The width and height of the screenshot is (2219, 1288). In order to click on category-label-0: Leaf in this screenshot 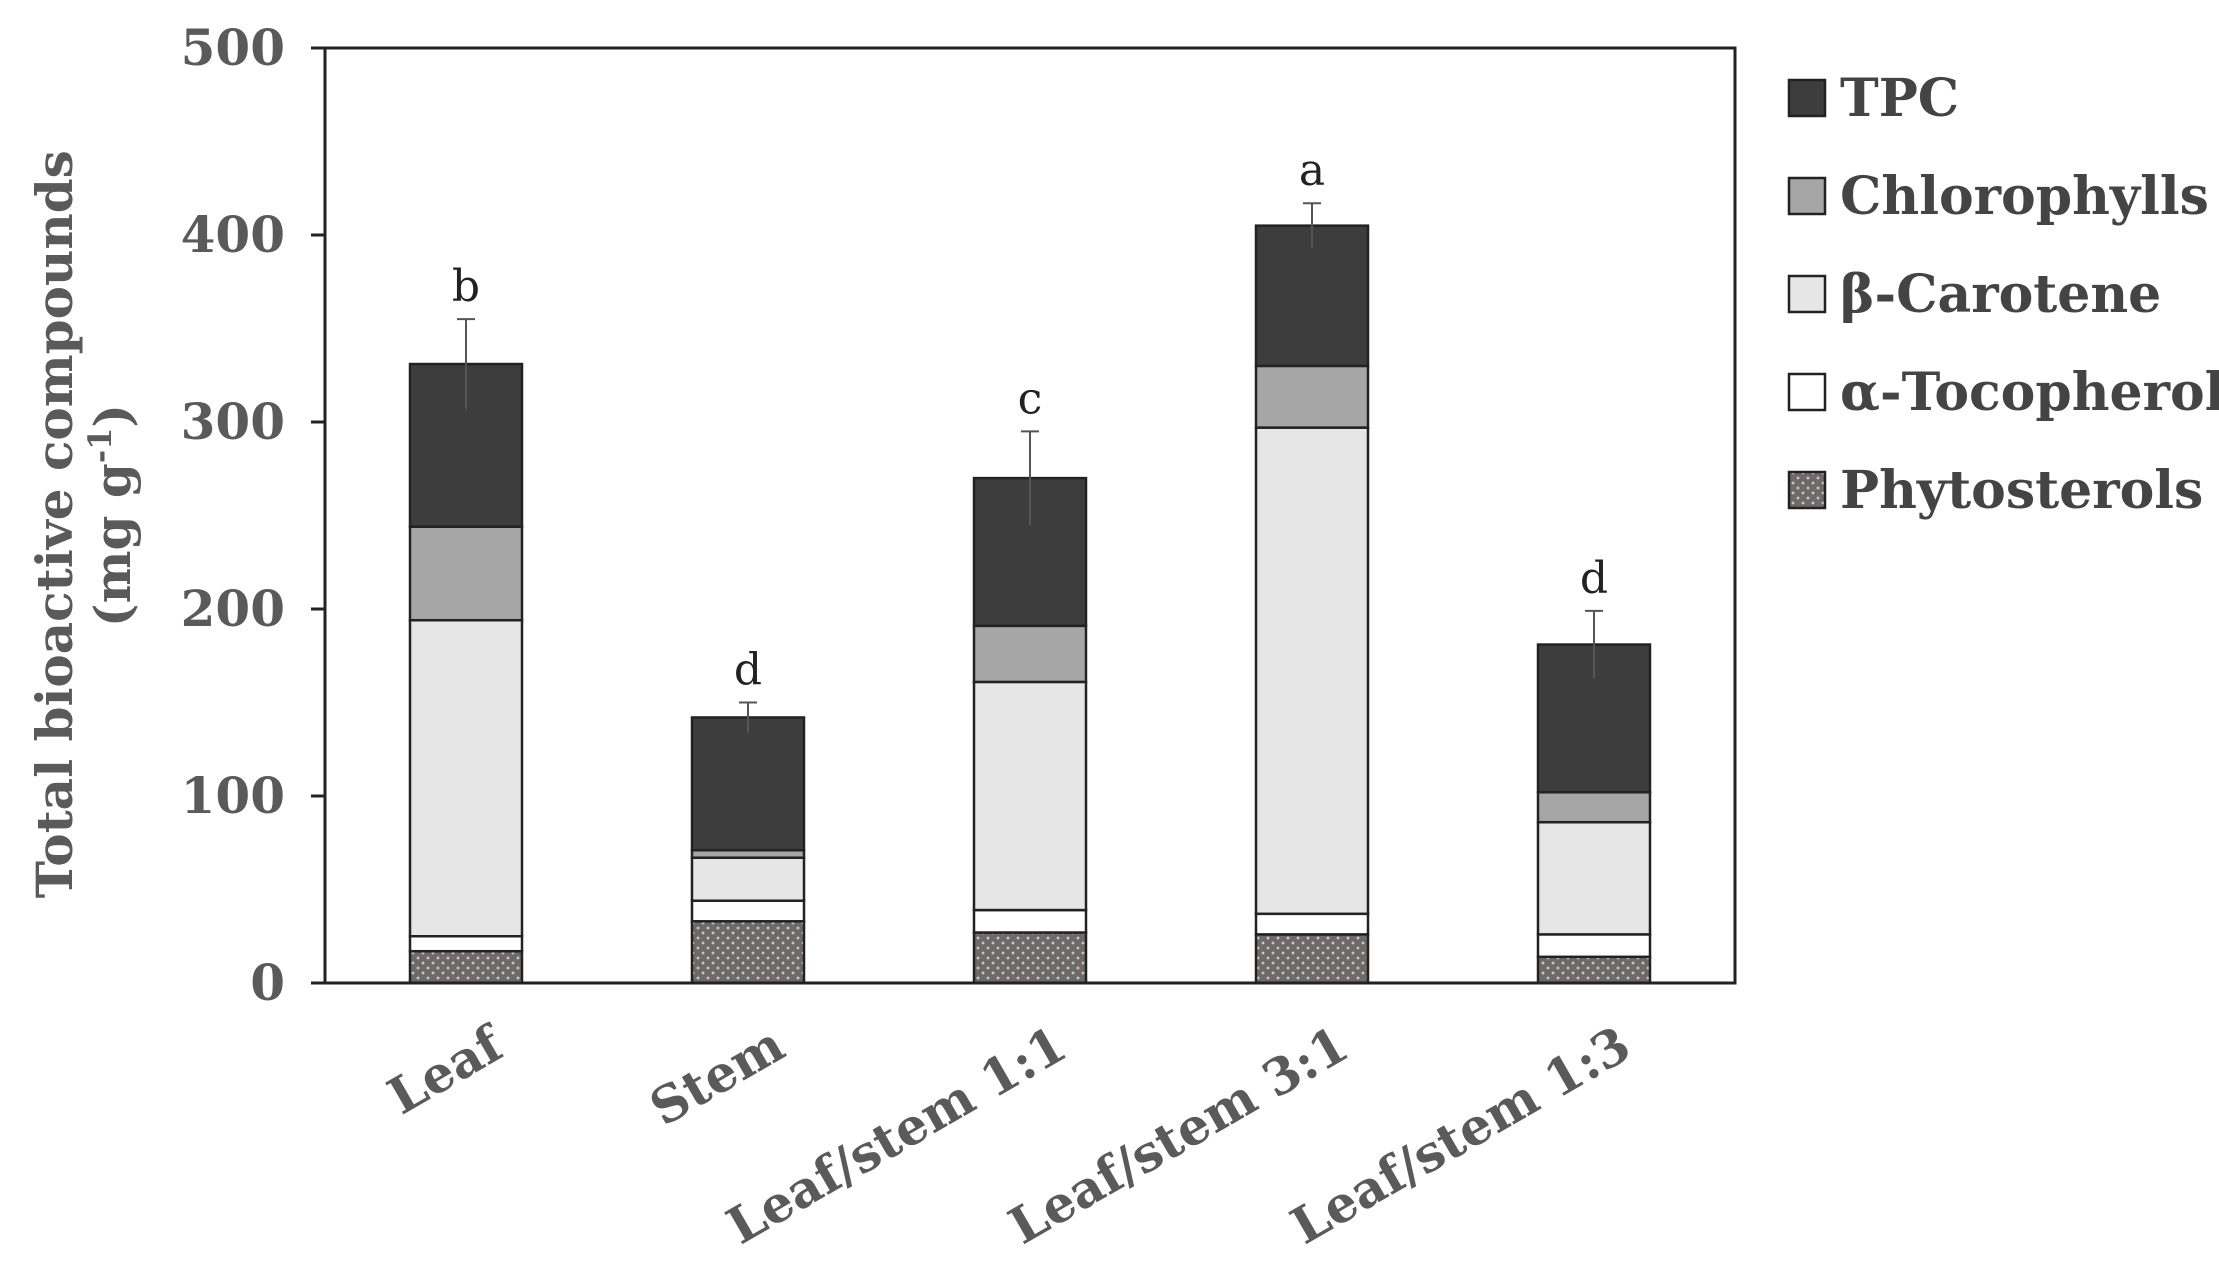, I will do `click(446, 1069)`.